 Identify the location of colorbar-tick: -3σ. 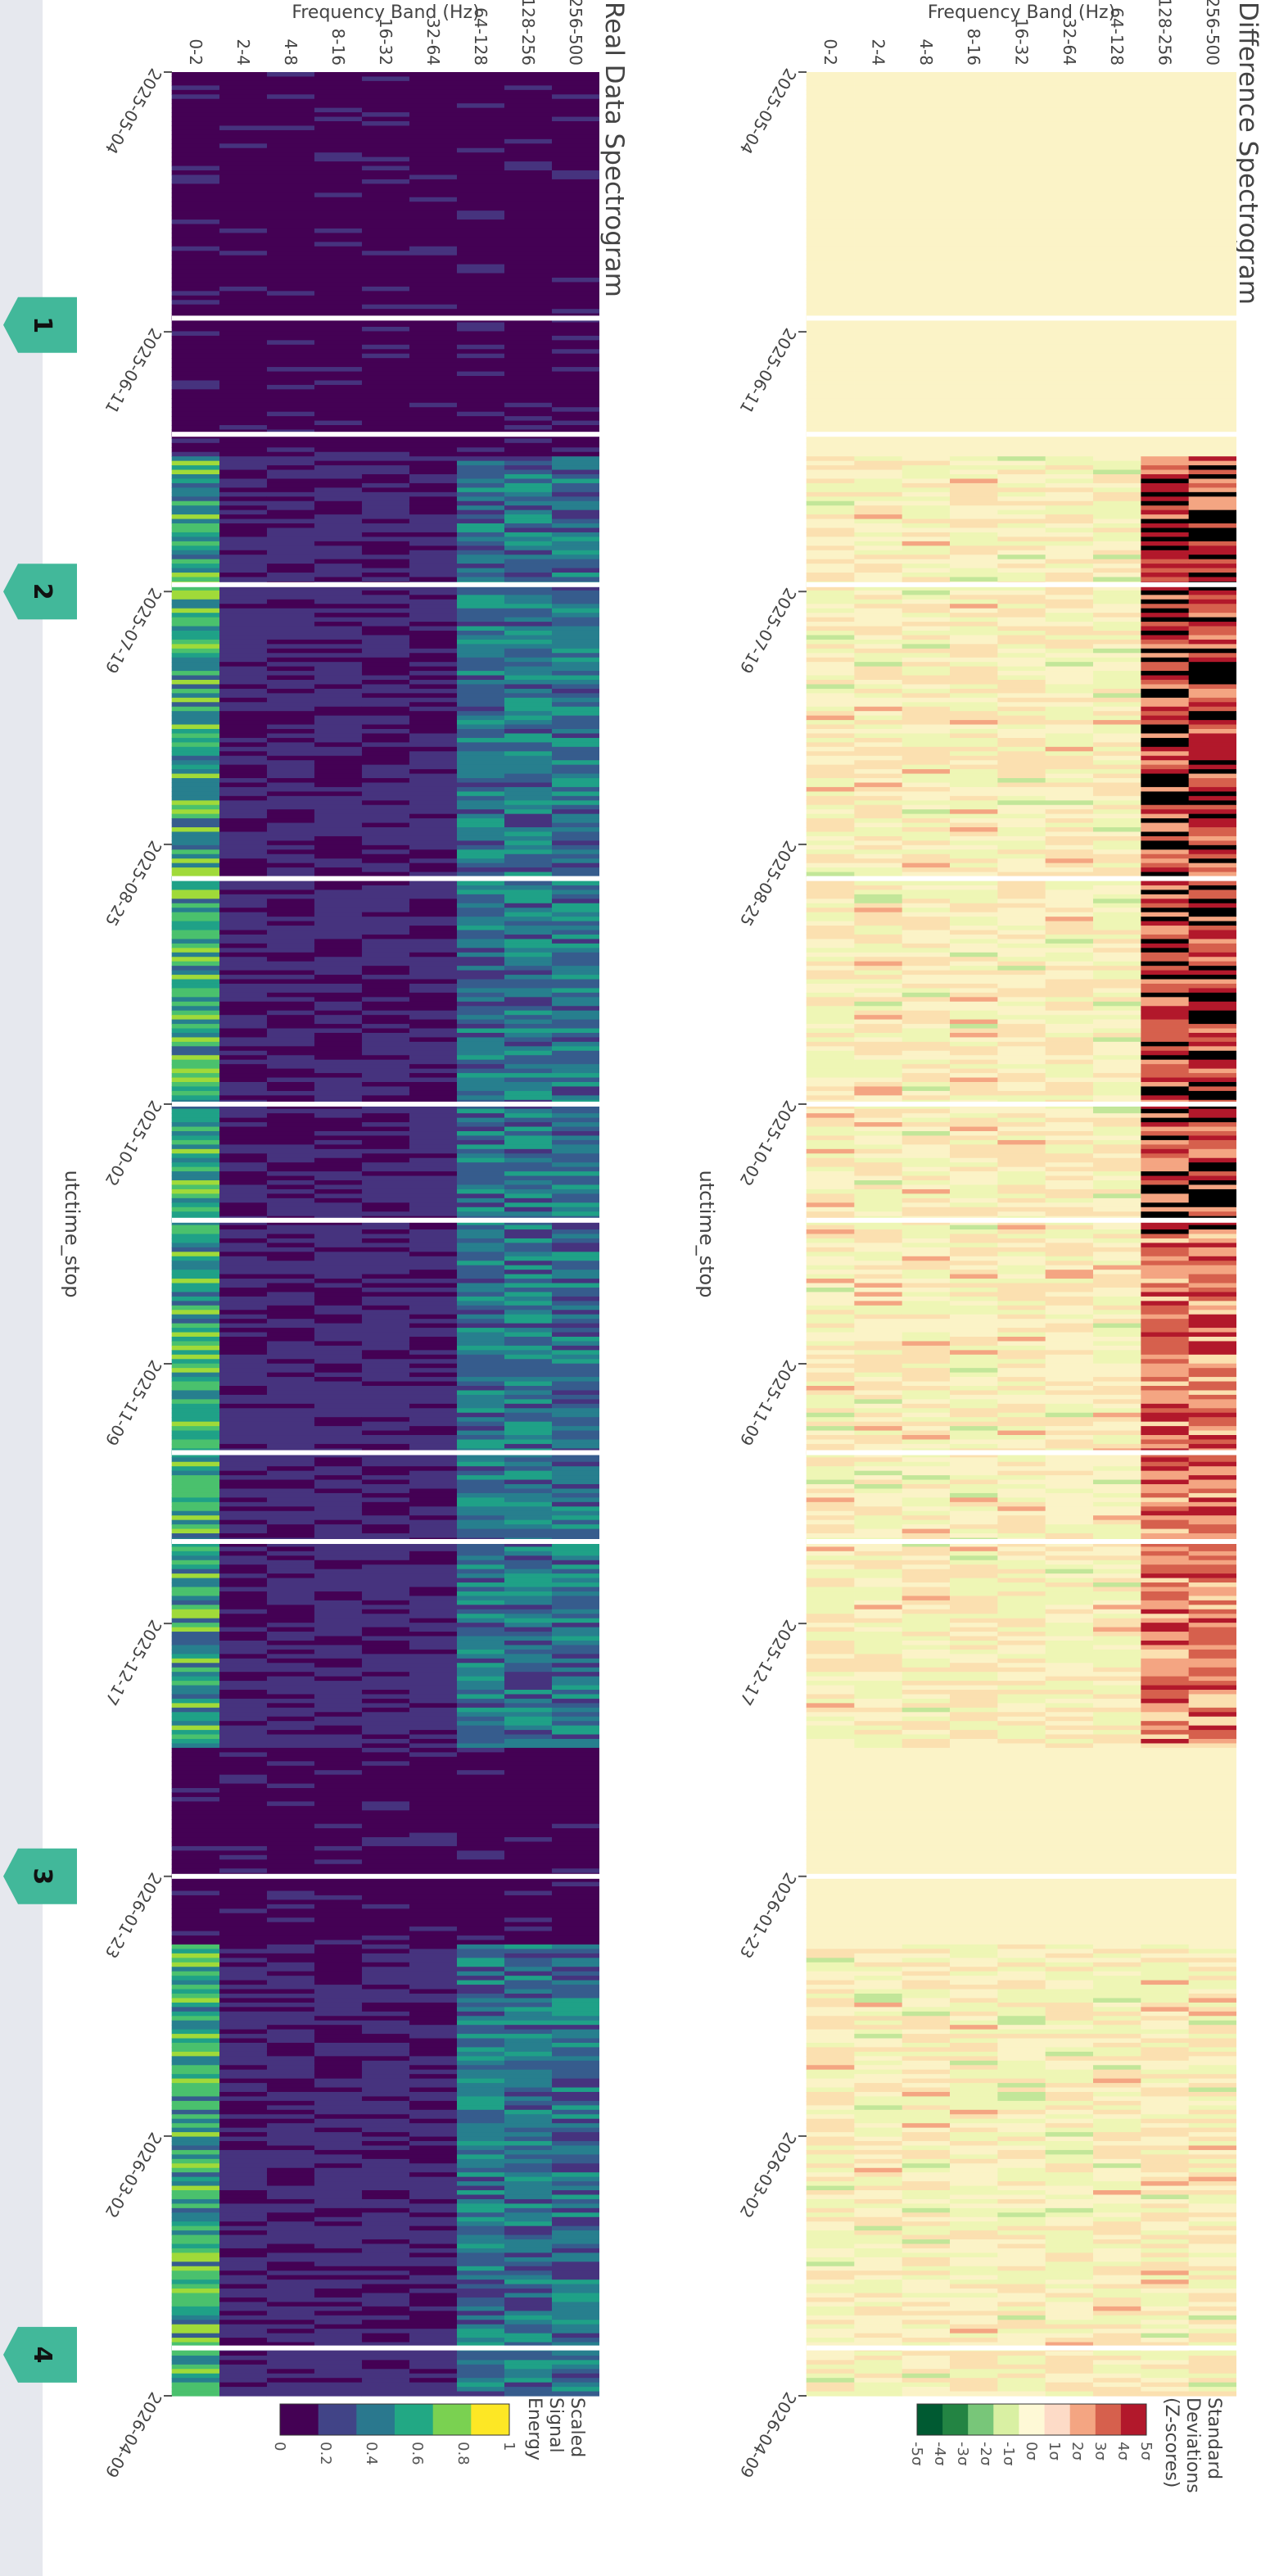
(962, 2453).